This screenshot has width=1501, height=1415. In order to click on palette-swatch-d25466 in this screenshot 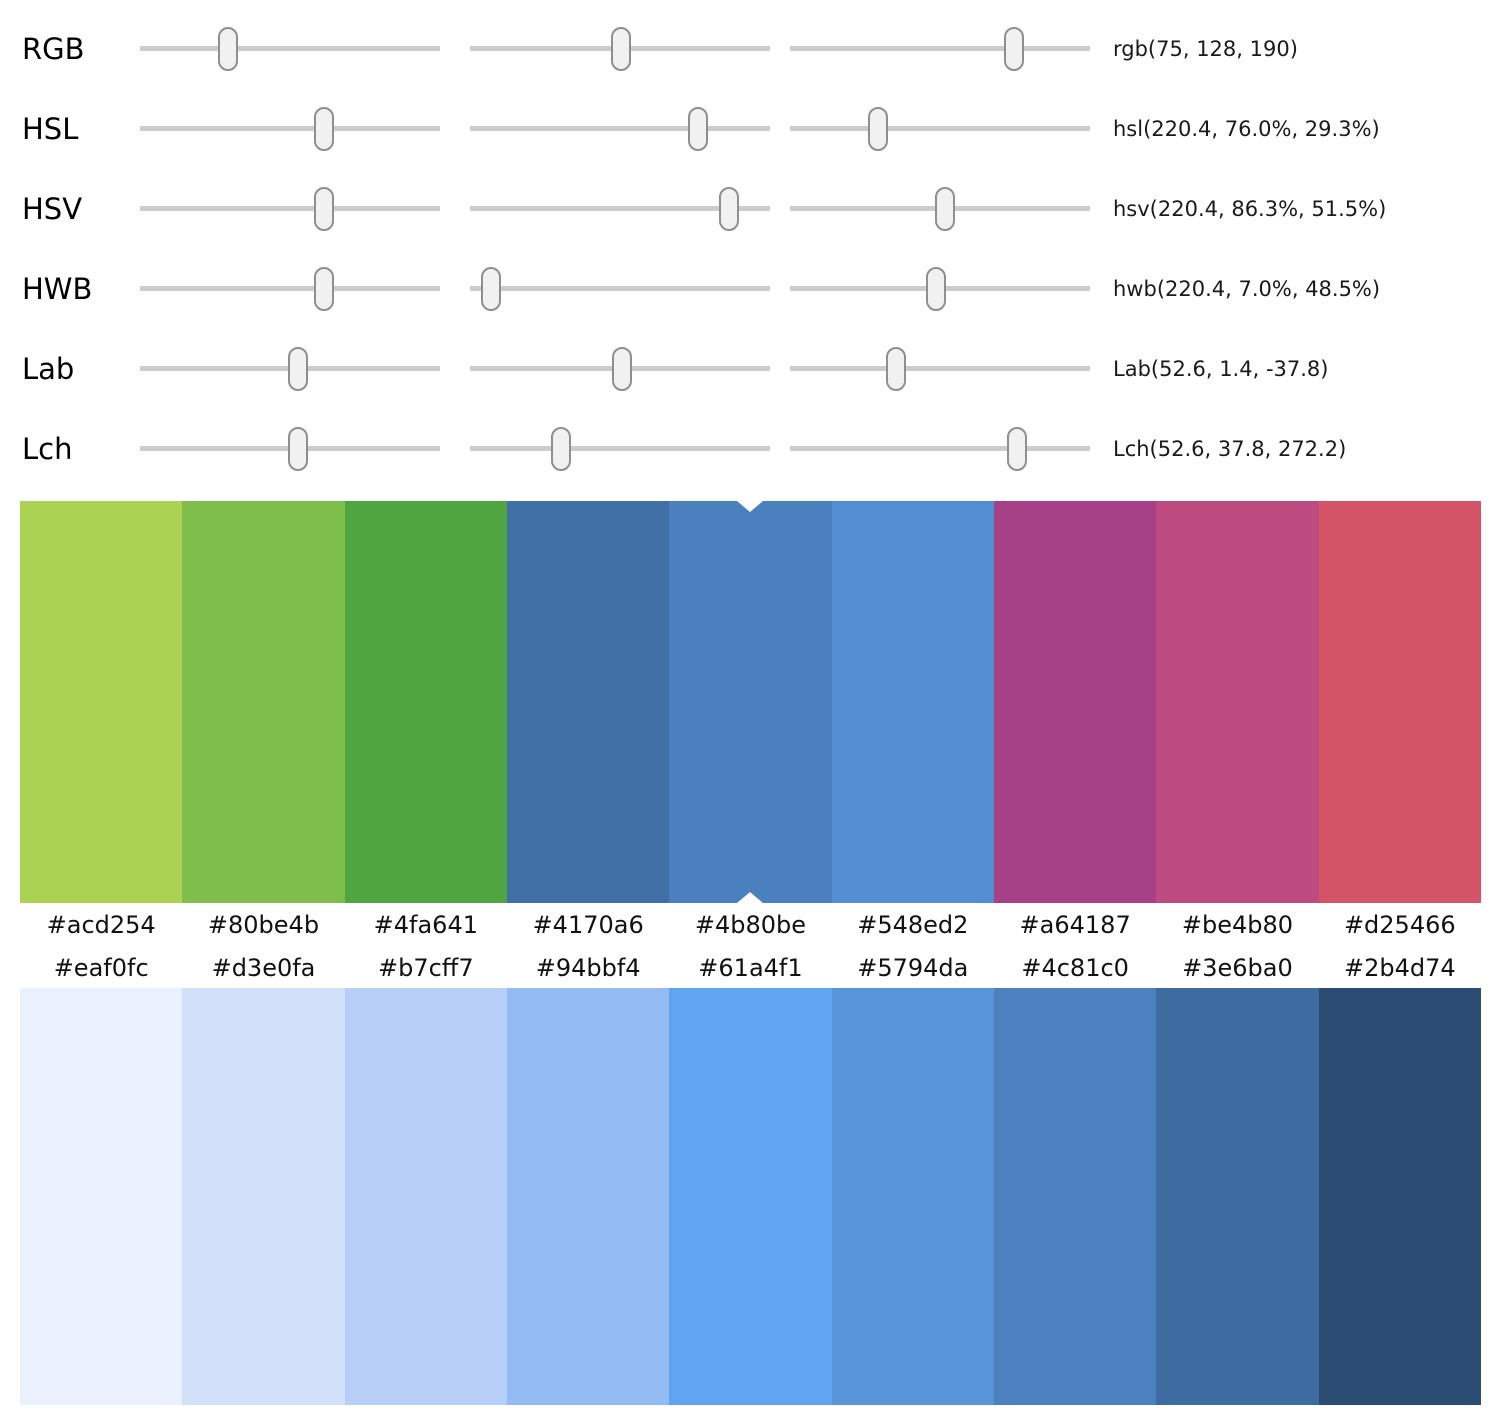, I will do `click(1399, 702)`.